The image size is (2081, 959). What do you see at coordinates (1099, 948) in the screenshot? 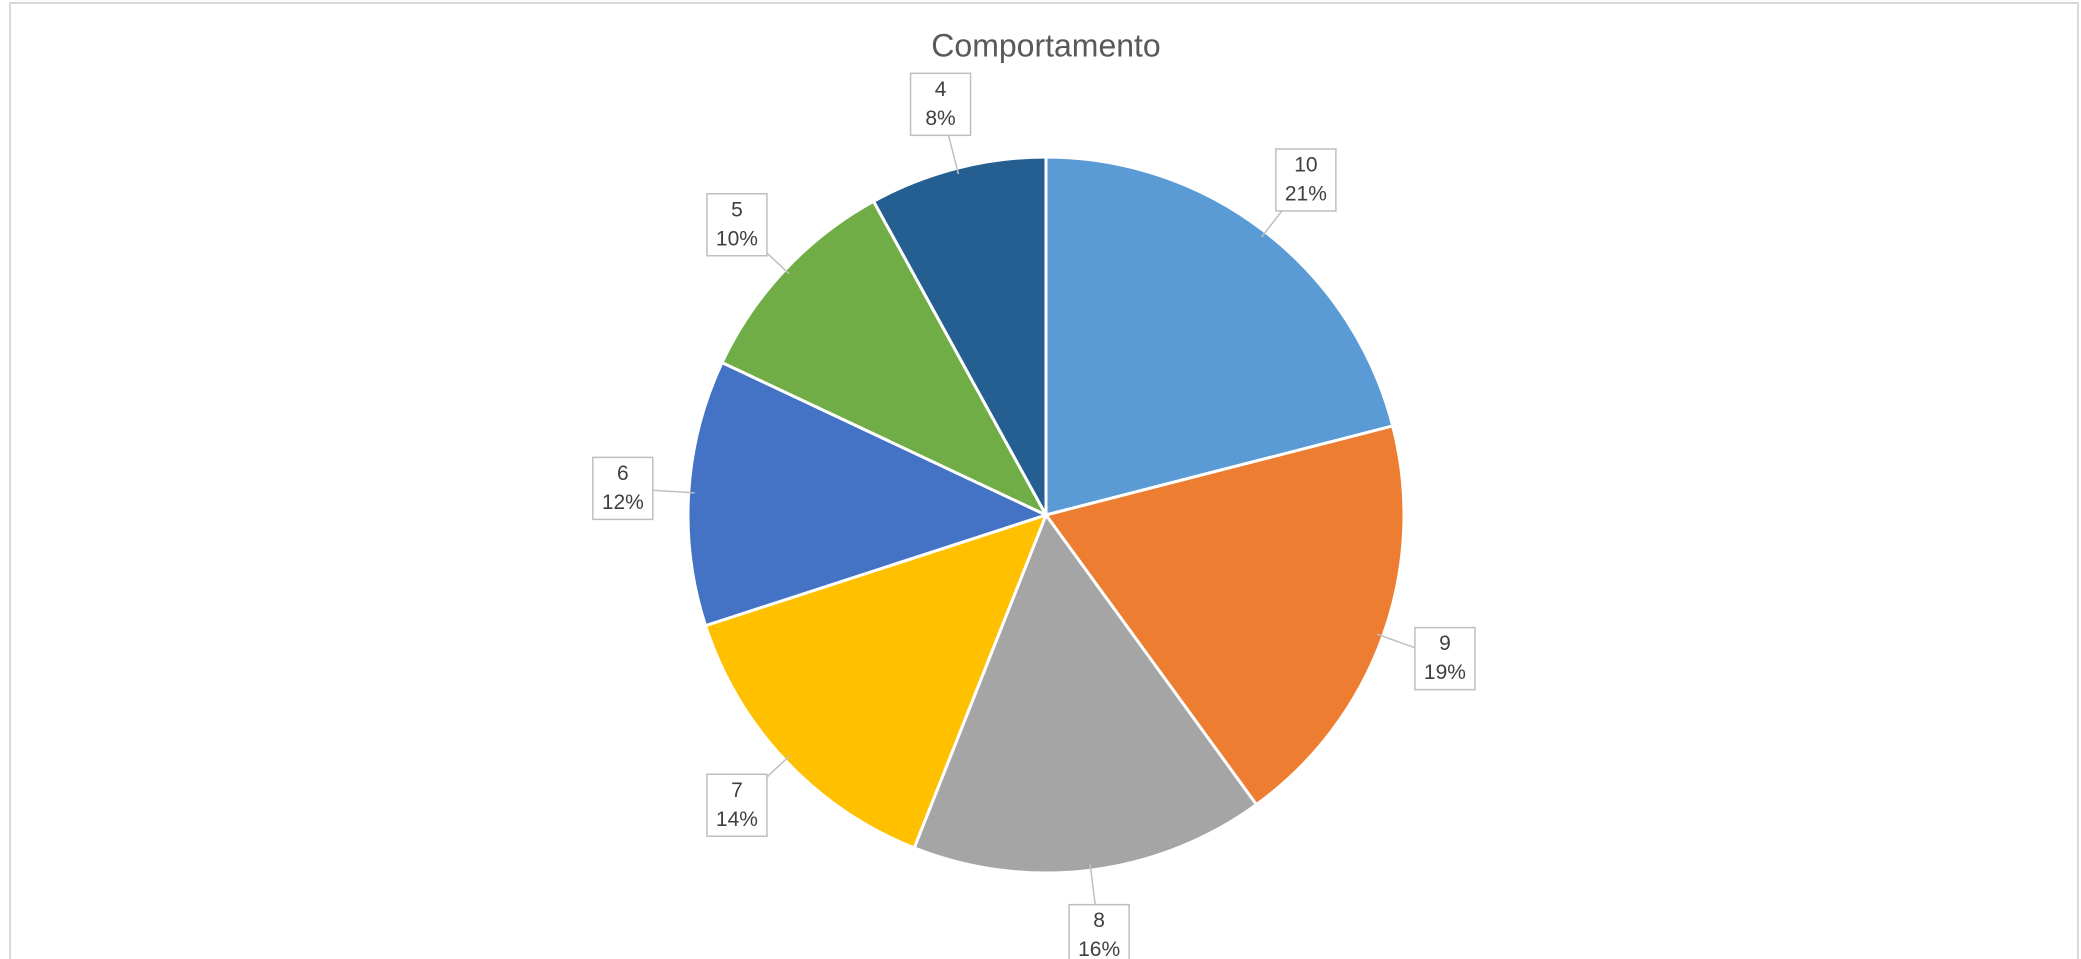
I see `value-label: 16%` at bounding box center [1099, 948].